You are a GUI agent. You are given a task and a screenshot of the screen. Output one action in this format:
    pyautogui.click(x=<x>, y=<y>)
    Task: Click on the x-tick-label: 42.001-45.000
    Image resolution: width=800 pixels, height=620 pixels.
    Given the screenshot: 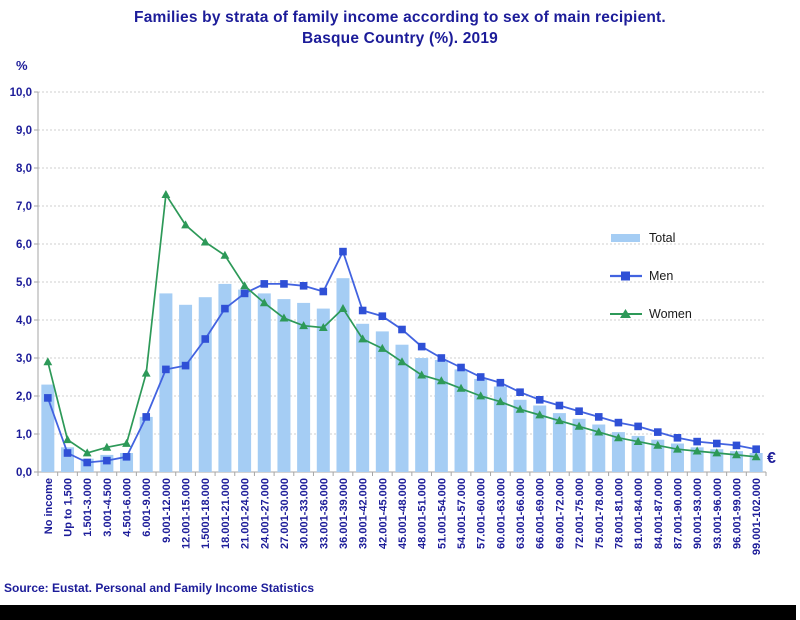 What is the action you would take?
    pyautogui.click(x=383, y=513)
    